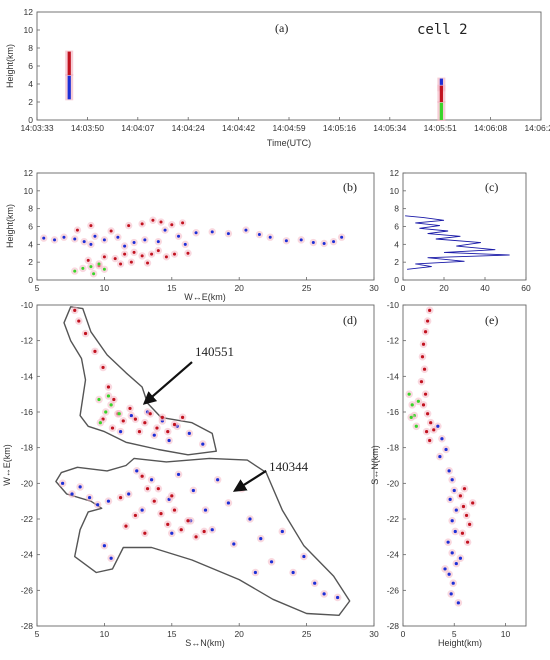  Describe the element at coordinates (225, 418) in the screenshot. I see `panel-d-annotations: 140551 140344` at that location.